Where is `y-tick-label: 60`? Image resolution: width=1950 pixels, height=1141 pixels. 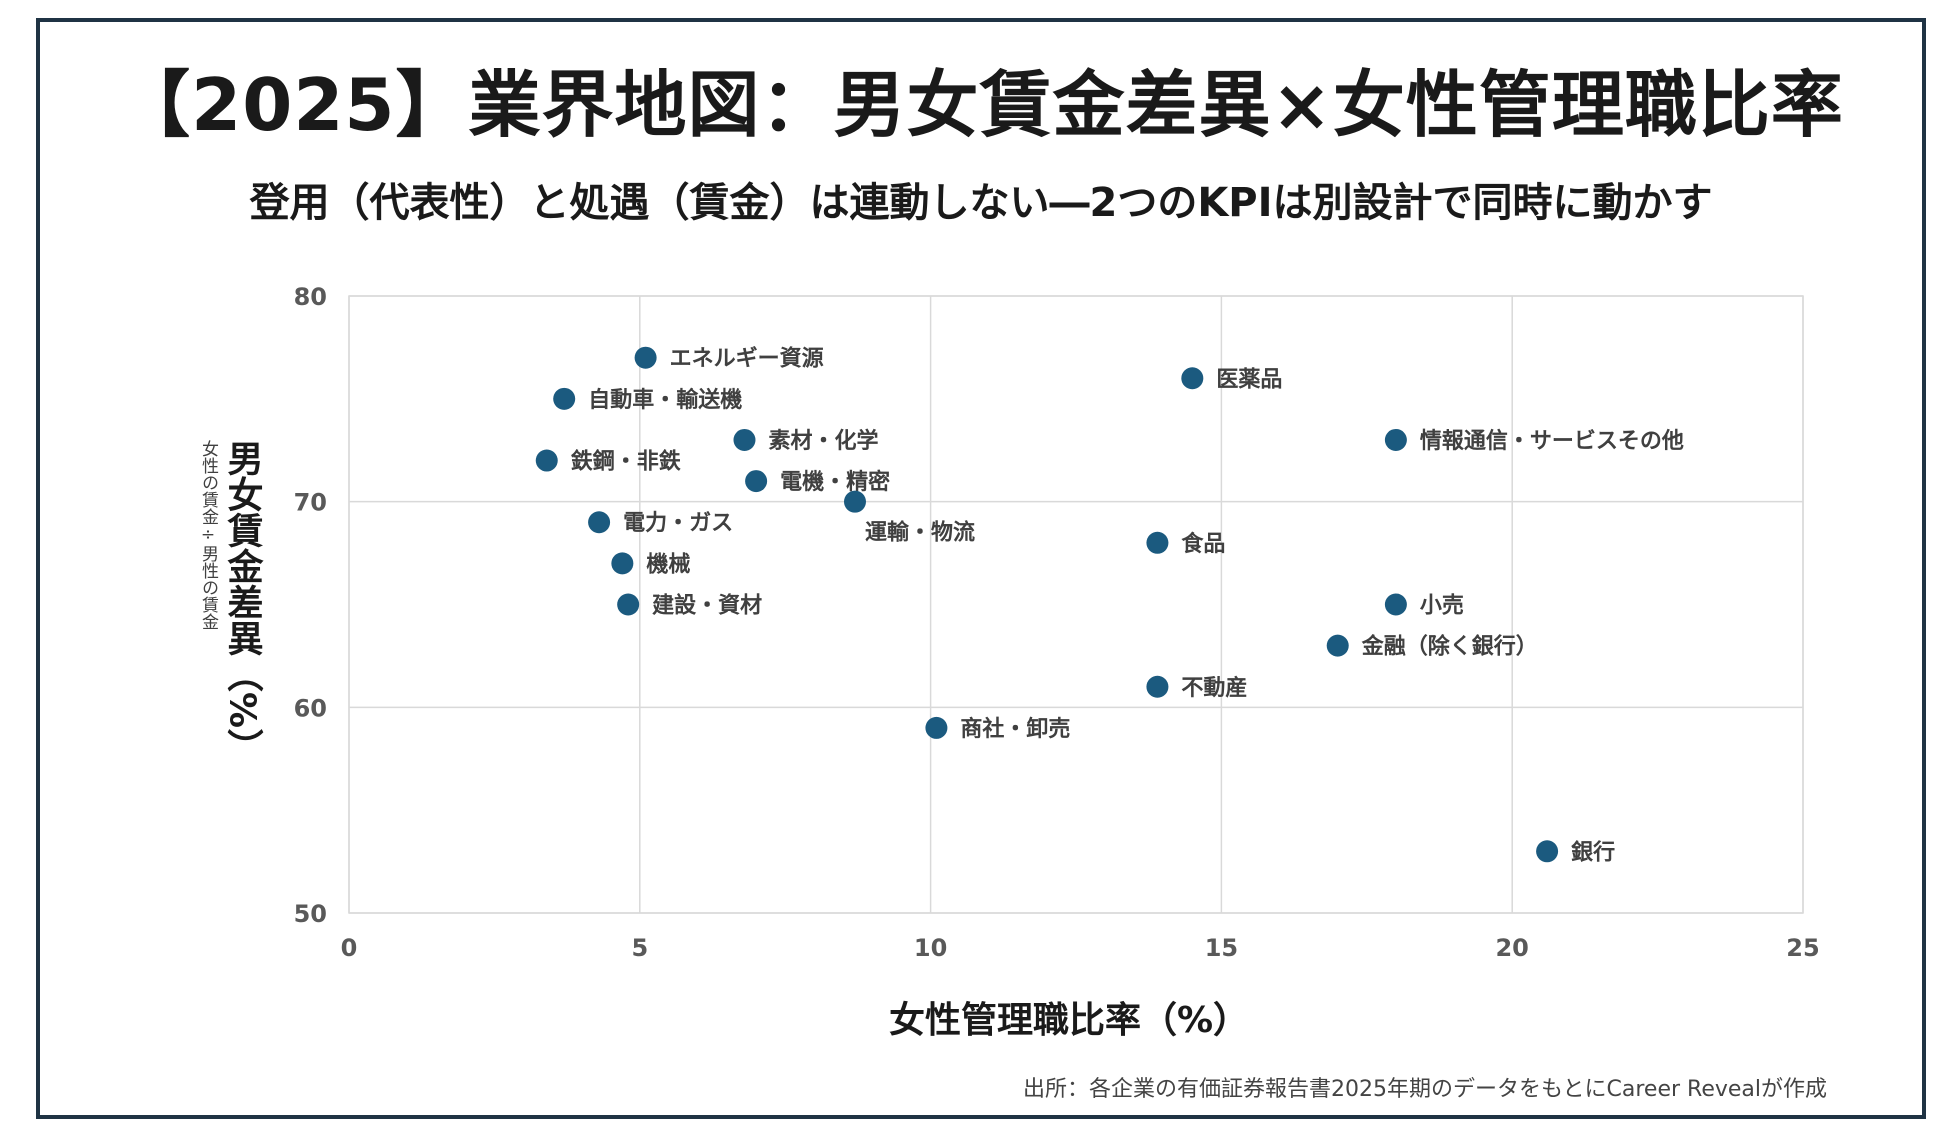
y-tick-label: 60 is located at coordinates (310, 708).